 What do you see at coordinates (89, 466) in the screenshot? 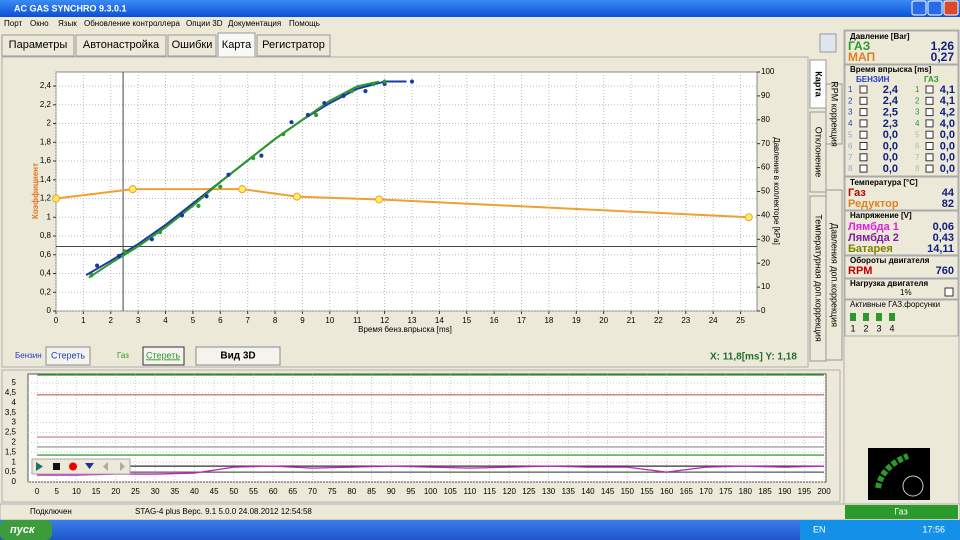
I see `marker-button` at bounding box center [89, 466].